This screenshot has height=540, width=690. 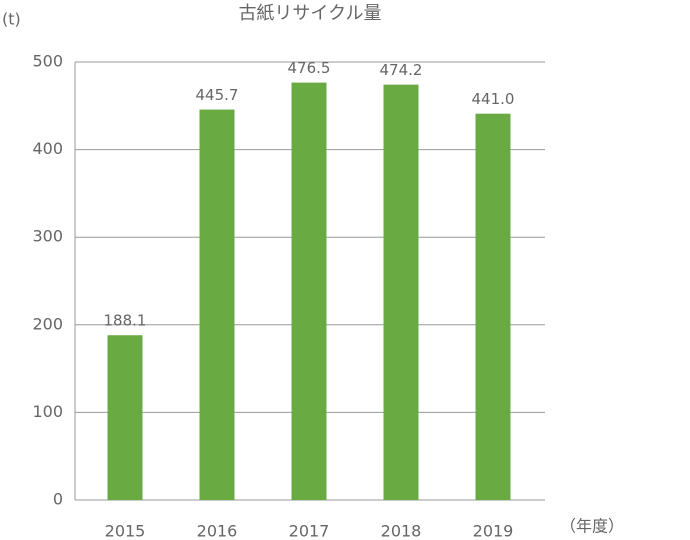 I want to click on x-axis-label: （年度）, so click(x=592, y=526).